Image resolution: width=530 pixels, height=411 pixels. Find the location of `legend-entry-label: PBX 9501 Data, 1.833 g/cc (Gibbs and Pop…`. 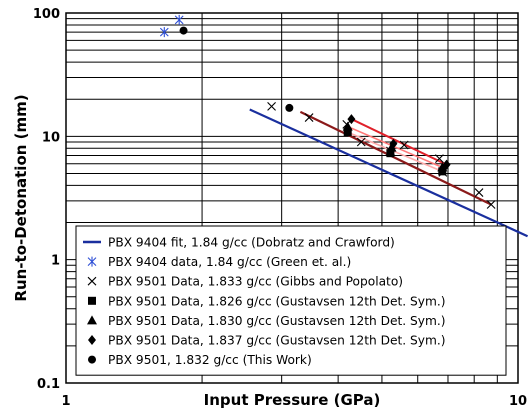

legend-entry-label: PBX 9501 Data, 1.833 g/cc (Gibbs and Pop… is located at coordinates (255, 282).